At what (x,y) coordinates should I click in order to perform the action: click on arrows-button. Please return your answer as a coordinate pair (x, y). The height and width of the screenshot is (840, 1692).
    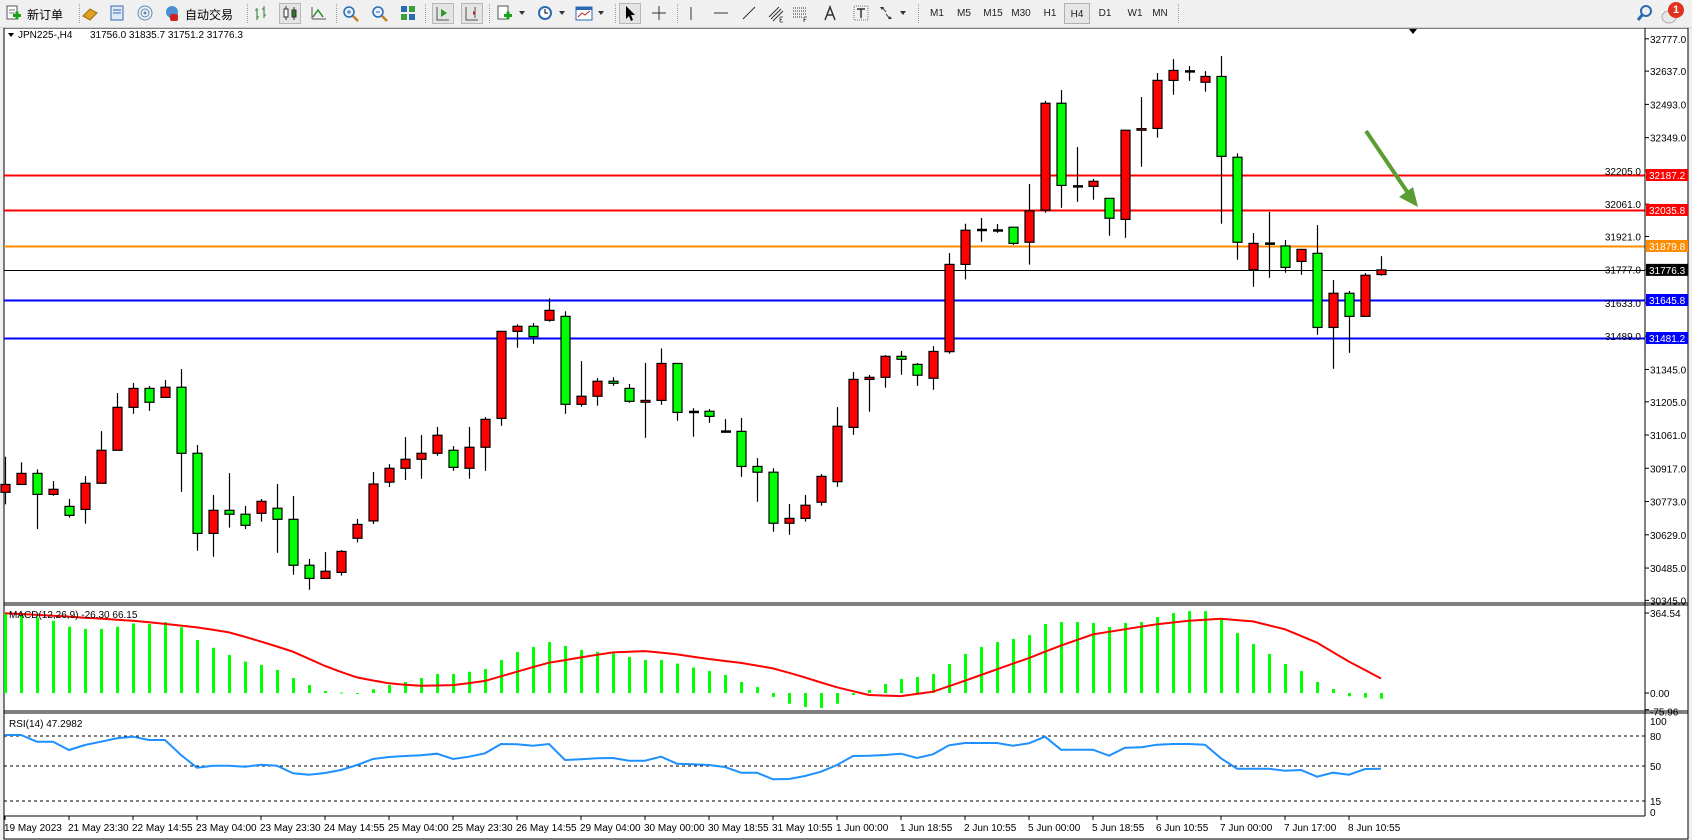
    Looking at the image, I should click on (886, 13).